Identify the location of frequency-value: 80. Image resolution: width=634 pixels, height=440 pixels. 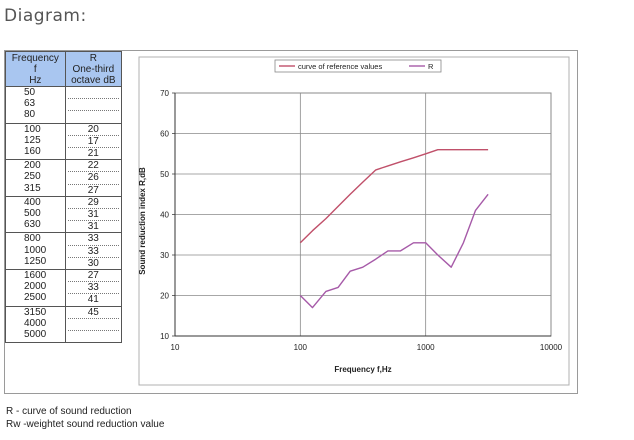
(30, 115).